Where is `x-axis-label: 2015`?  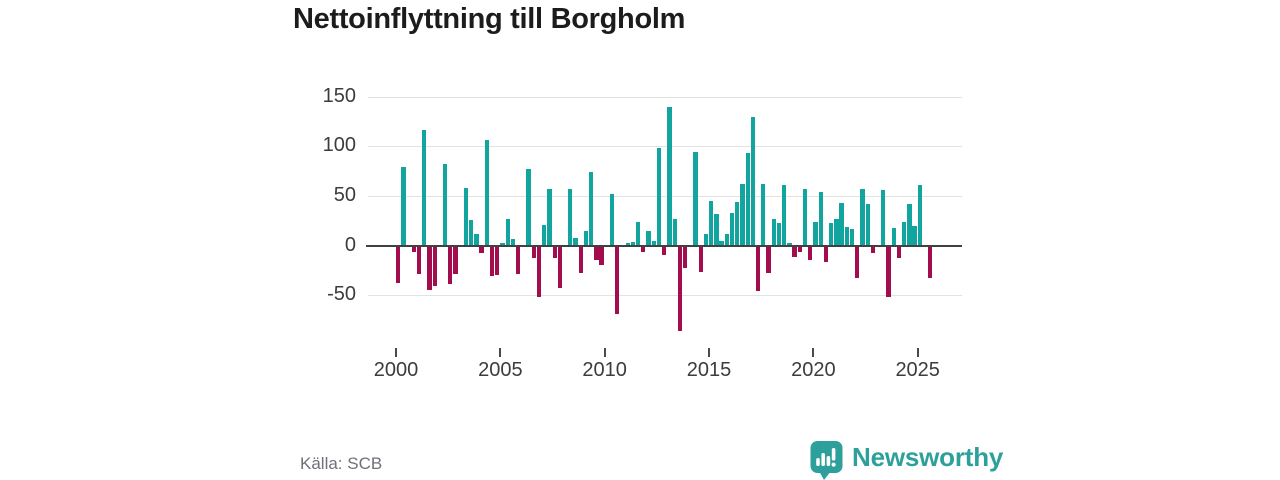 x-axis-label: 2015 is located at coordinates (709, 370).